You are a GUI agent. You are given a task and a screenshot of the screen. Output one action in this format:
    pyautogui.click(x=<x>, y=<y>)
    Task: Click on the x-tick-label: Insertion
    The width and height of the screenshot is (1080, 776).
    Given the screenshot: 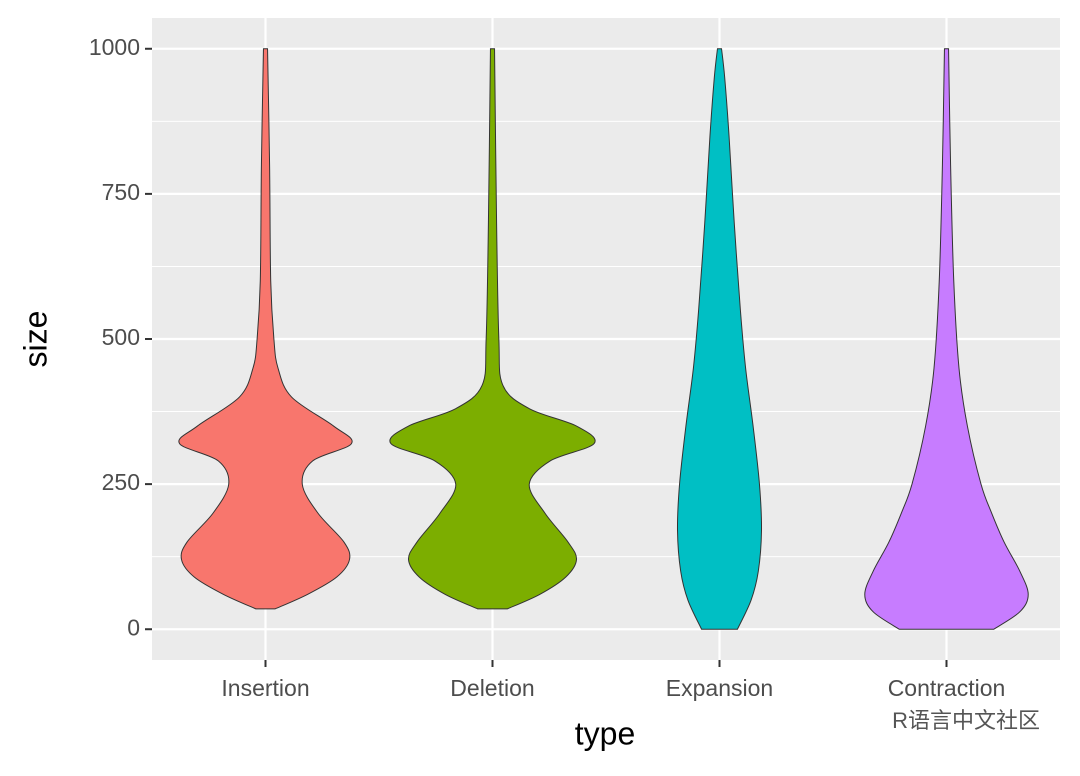 What is the action you would take?
    pyautogui.click(x=265, y=688)
    